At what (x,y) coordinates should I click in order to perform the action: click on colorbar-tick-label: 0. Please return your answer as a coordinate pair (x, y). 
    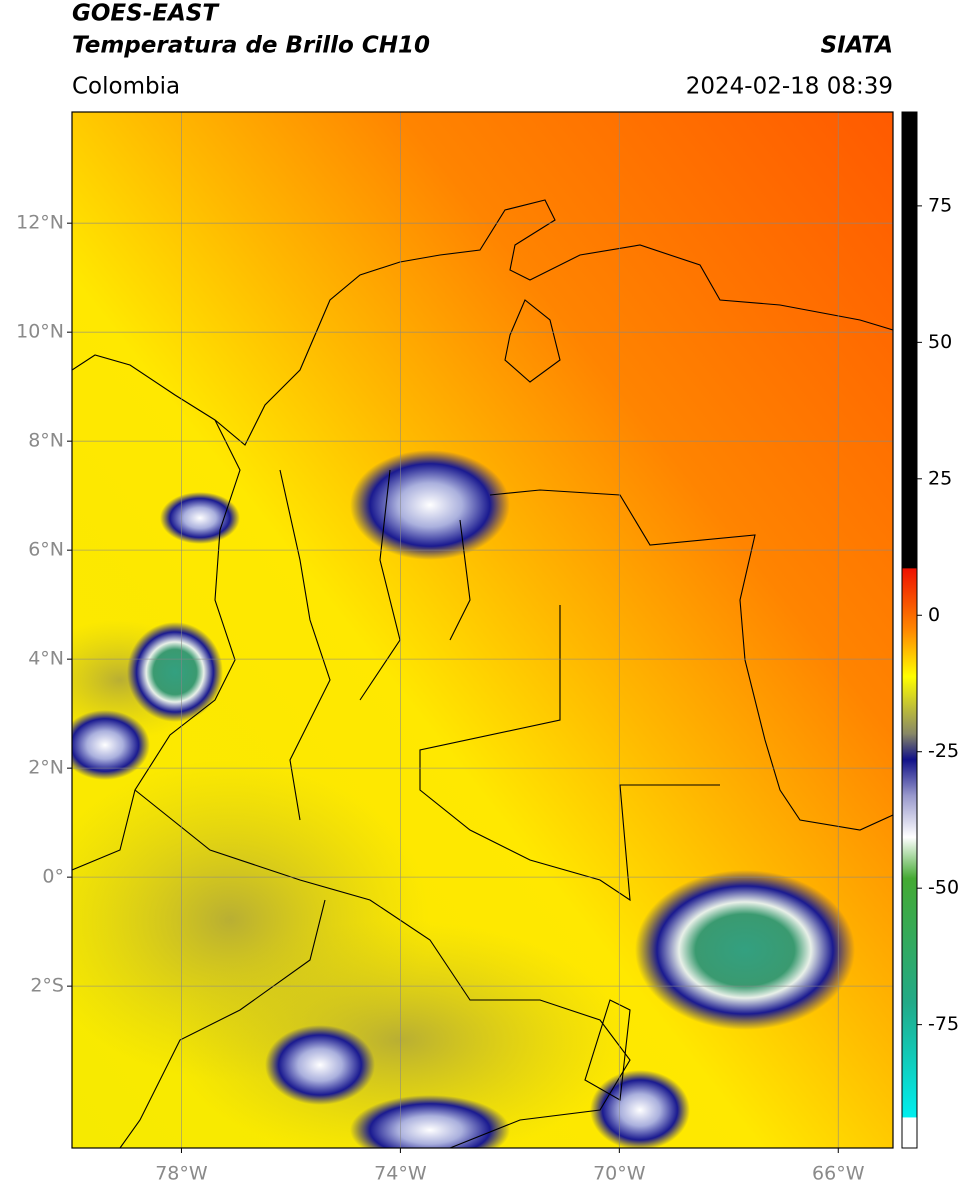
    Looking at the image, I should click on (934, 615).